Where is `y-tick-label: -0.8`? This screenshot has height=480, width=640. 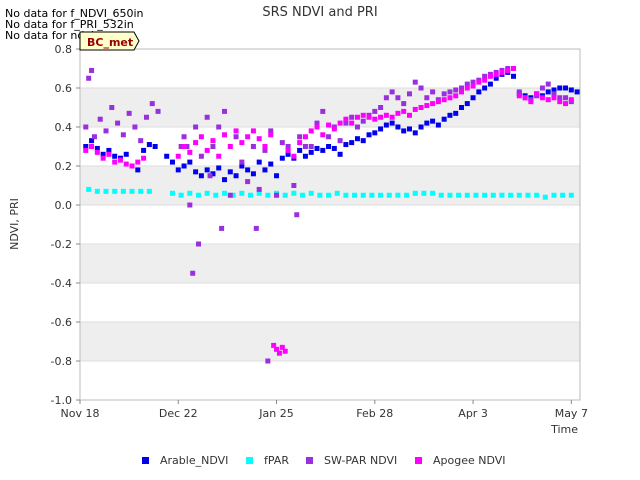 y-tick-label: -0.8 is located at coordinates (61, 361).